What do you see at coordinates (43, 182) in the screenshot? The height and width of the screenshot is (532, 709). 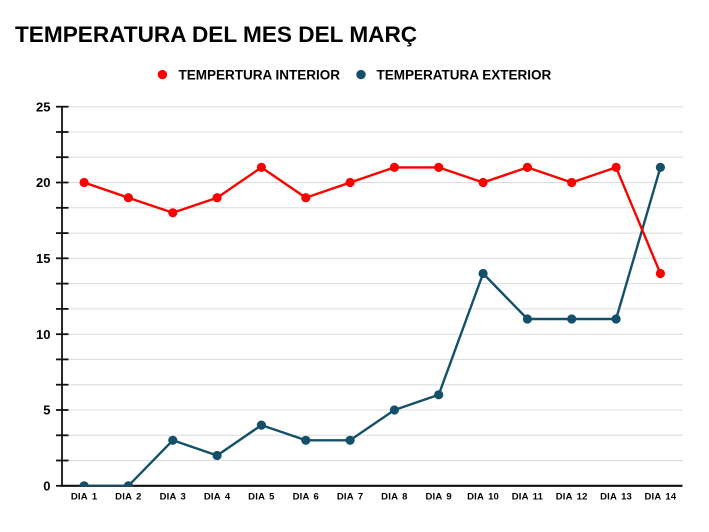 I see `svg-text: 20` at bounding box center [43, 182].